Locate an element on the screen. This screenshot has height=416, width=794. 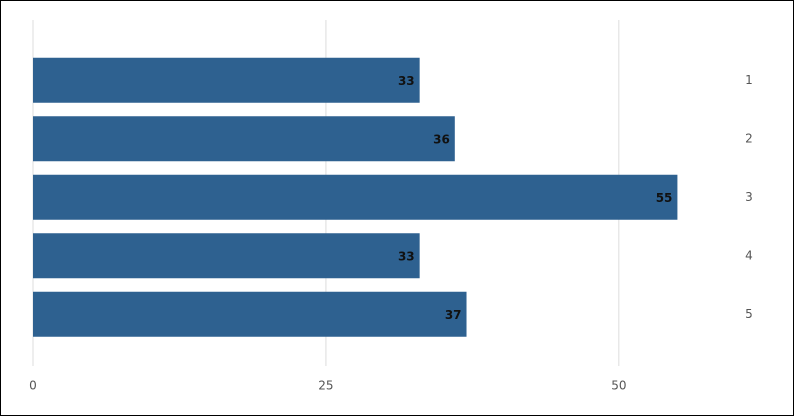
x-tick-label: 50 is located at coordinates (618, 386).